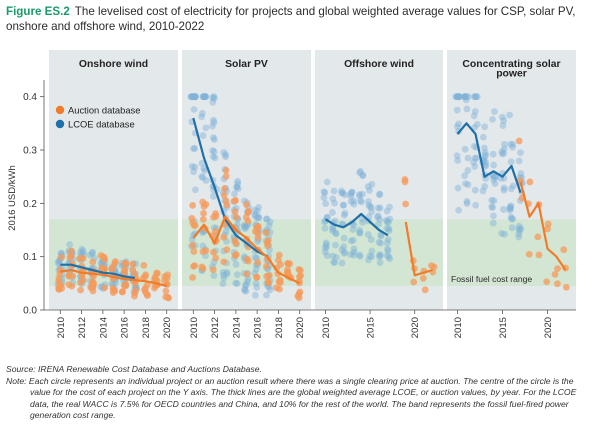 Image resolution: width=601 pixels, height=429 pixels. Describe the element at coordinates (230, 187) in the screenshot. I see `lcoe-average-line-solar-pv` at that location.